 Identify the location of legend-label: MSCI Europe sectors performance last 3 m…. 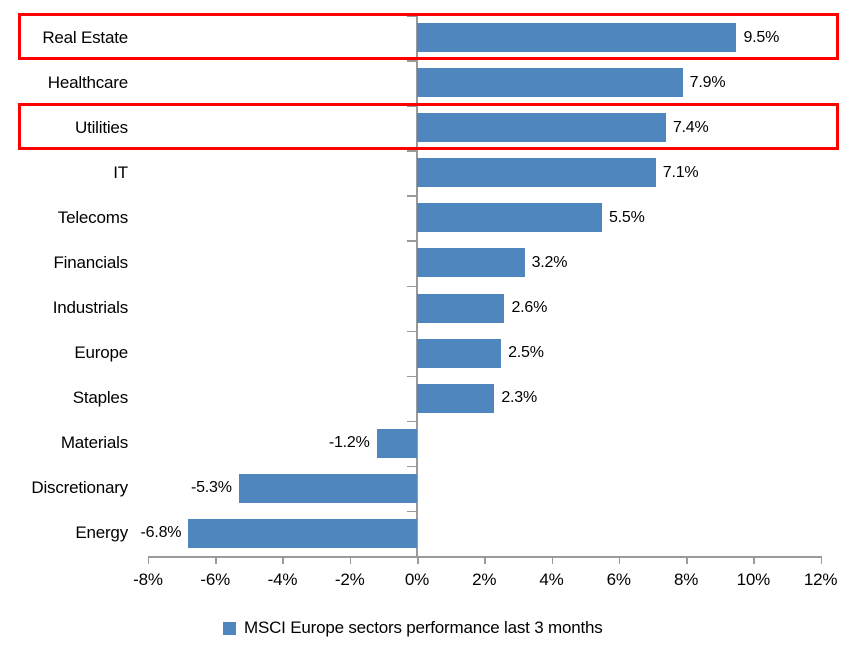
(423, 627).